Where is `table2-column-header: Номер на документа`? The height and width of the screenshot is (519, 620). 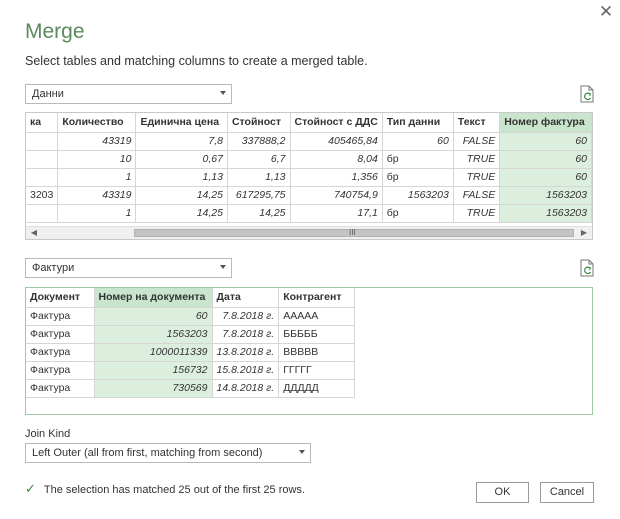 table2-column-header: Номер на документа is located at coordinates (153, 298).